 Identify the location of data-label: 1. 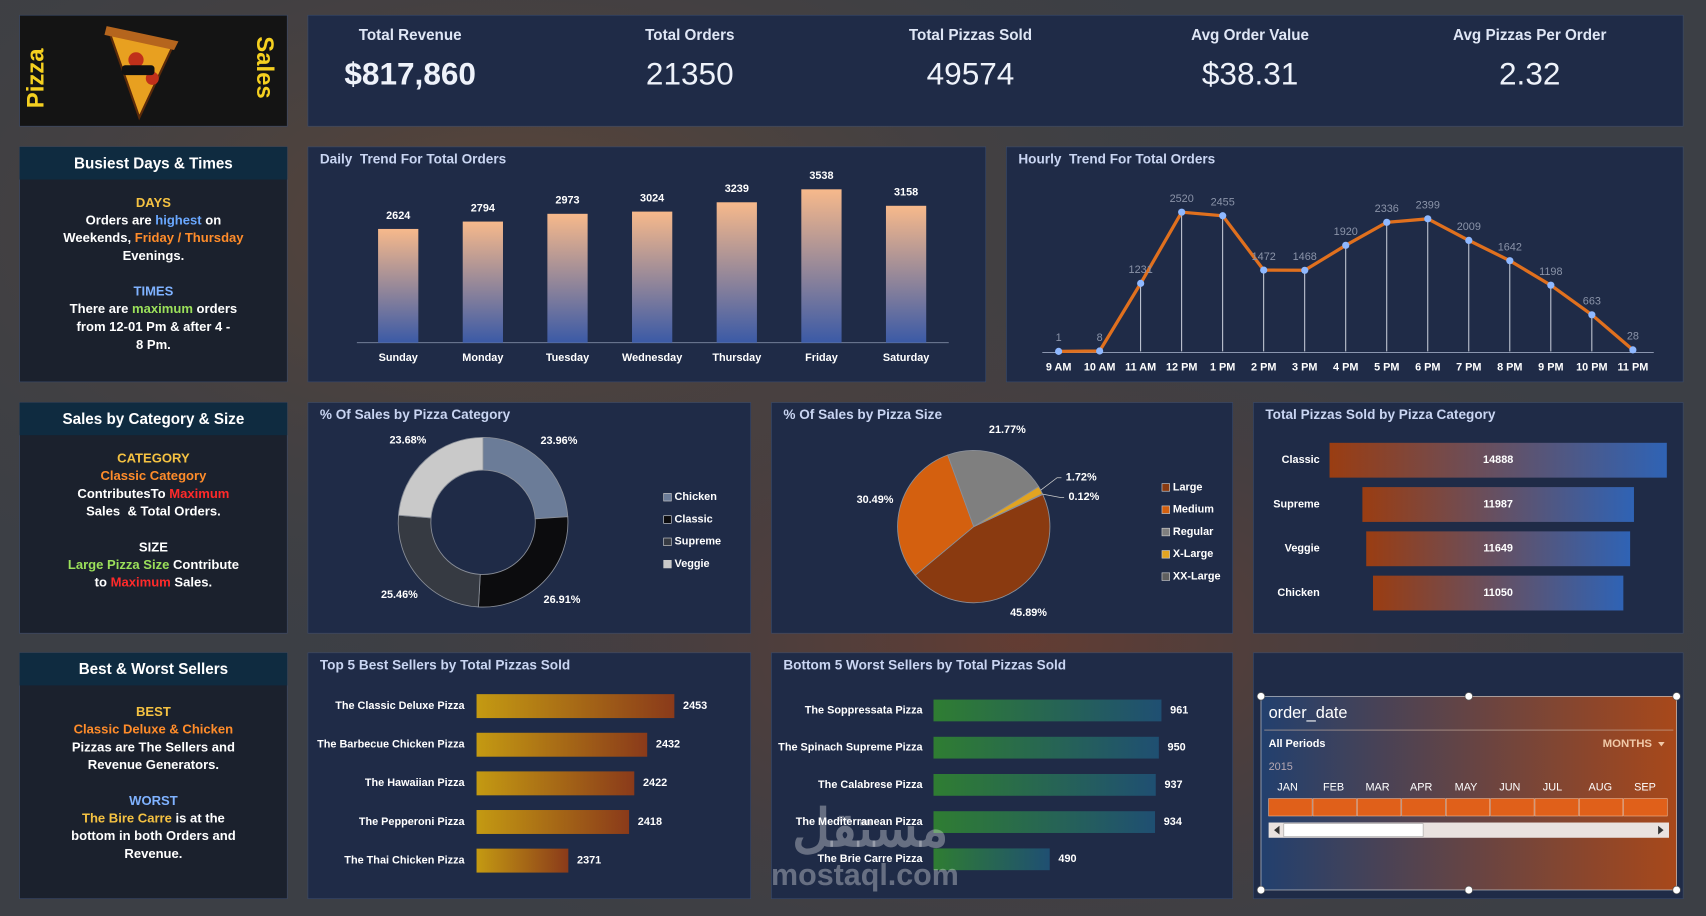
(1059, 338).